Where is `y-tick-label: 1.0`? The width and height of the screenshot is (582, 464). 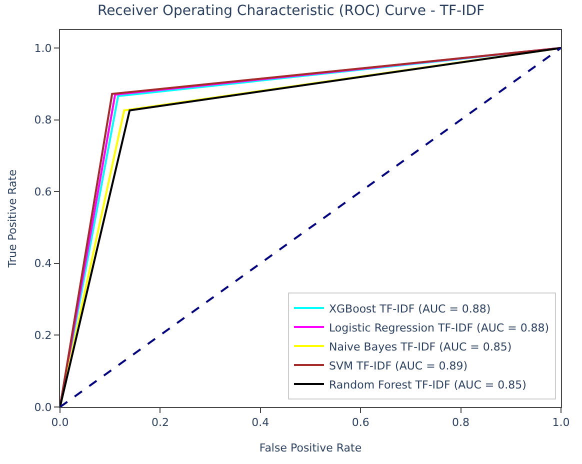
y-tick-label: 1.0 is located at coordinates (43, 48).